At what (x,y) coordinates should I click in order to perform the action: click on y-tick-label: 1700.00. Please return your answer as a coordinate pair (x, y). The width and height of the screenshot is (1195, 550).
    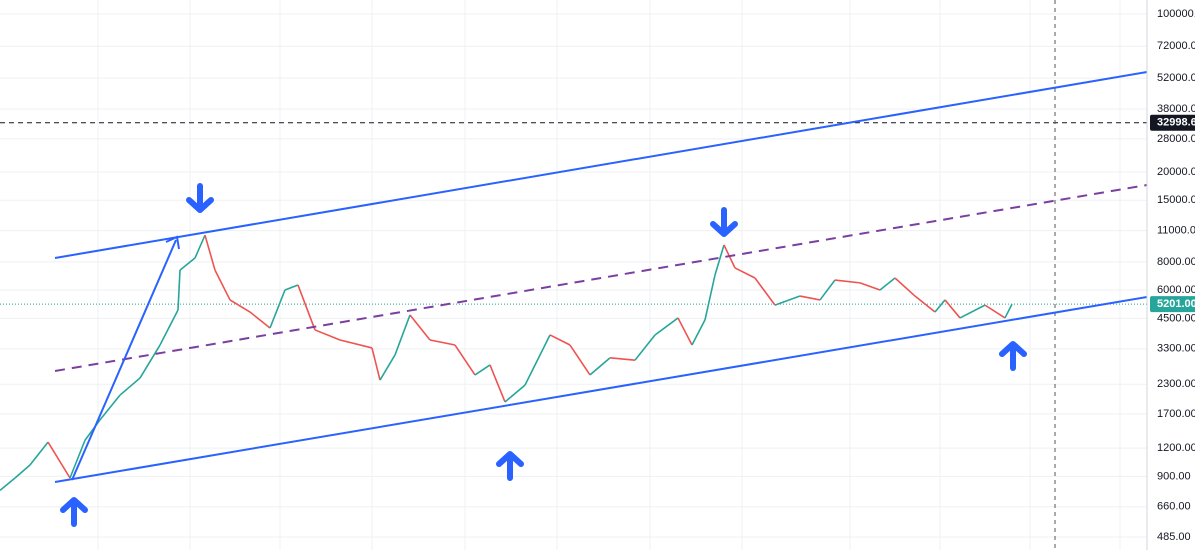
    Looking at the image, I should click on (1176, 414).